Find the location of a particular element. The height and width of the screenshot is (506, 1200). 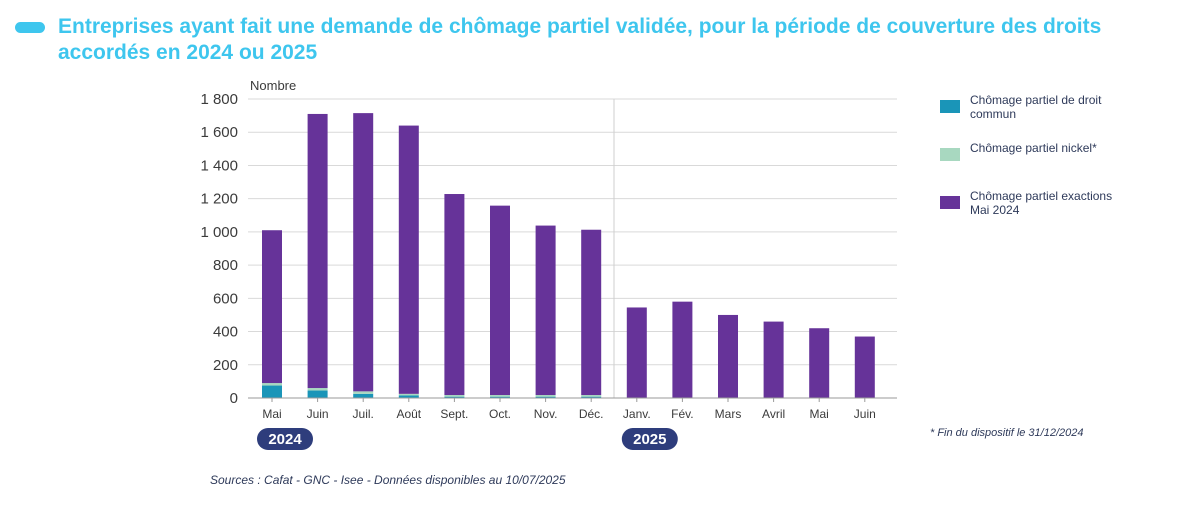

legend-swatch-exactions is located at coordinates (950, 202).